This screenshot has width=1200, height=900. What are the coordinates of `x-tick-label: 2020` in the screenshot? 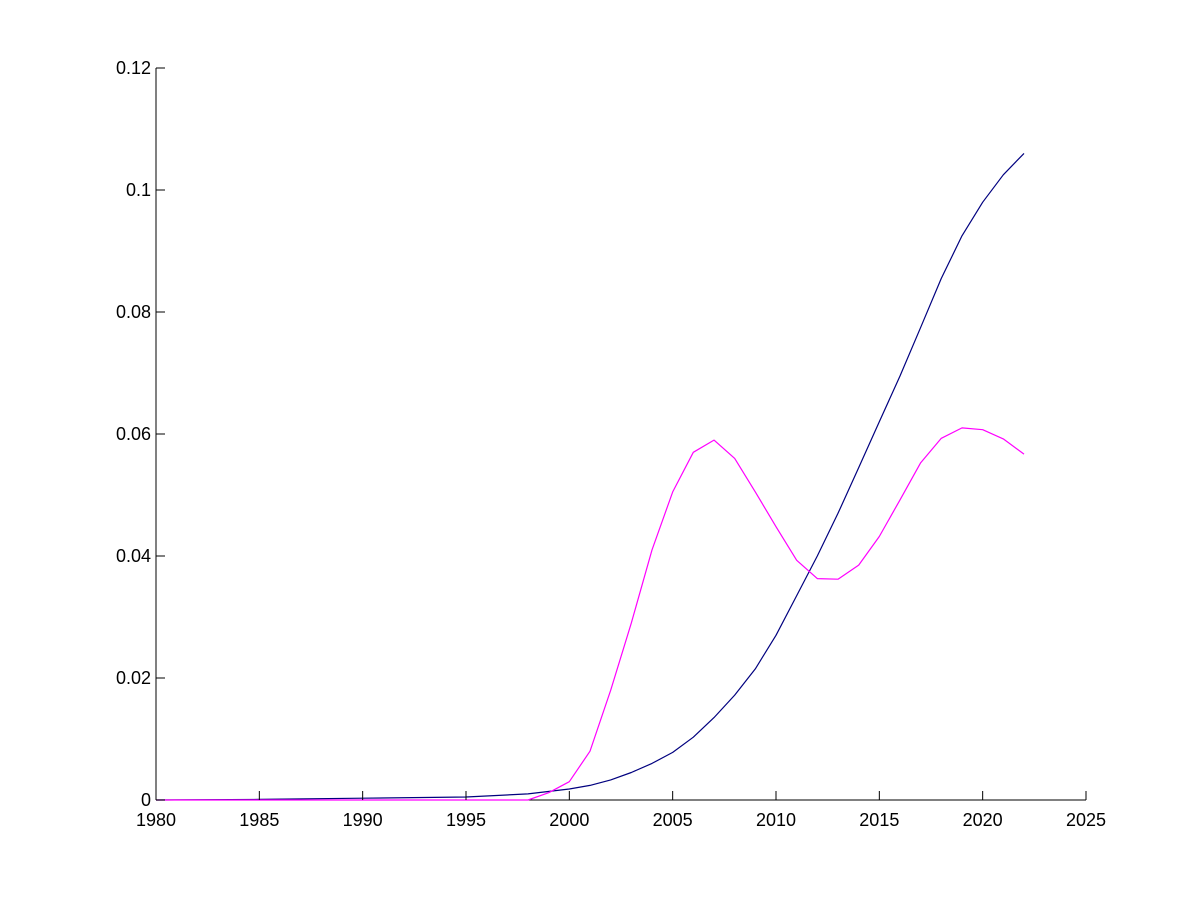 It's located at (983, 820).